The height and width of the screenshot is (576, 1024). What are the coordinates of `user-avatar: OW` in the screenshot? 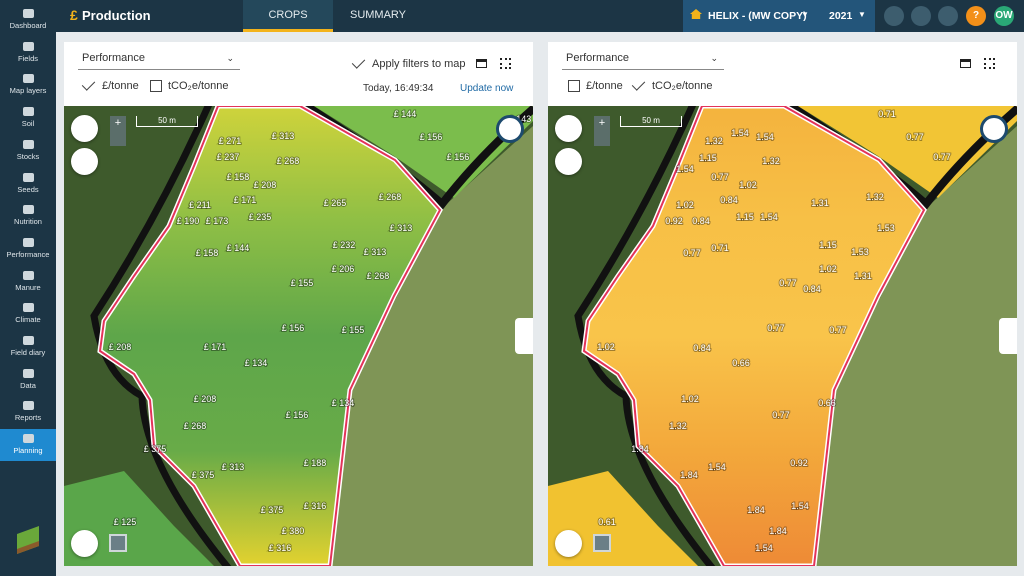 It's located at (1004, 16).